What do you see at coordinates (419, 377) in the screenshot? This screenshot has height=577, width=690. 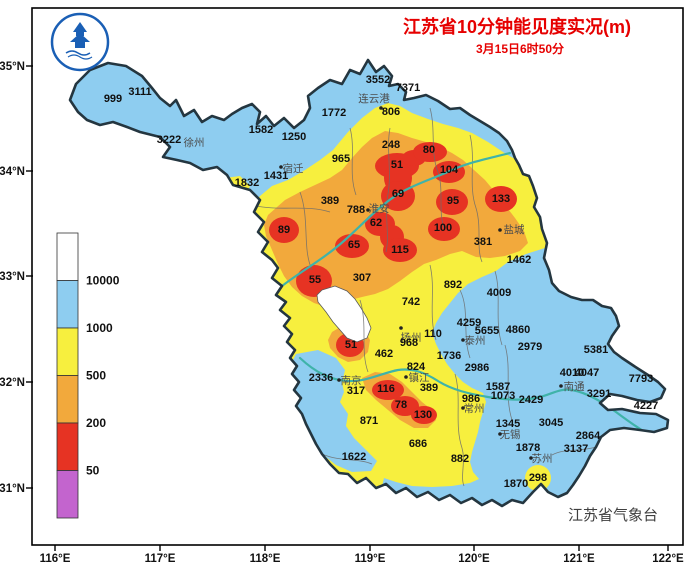 I see `city-label: 镇江` at bounding box center [419, 377].